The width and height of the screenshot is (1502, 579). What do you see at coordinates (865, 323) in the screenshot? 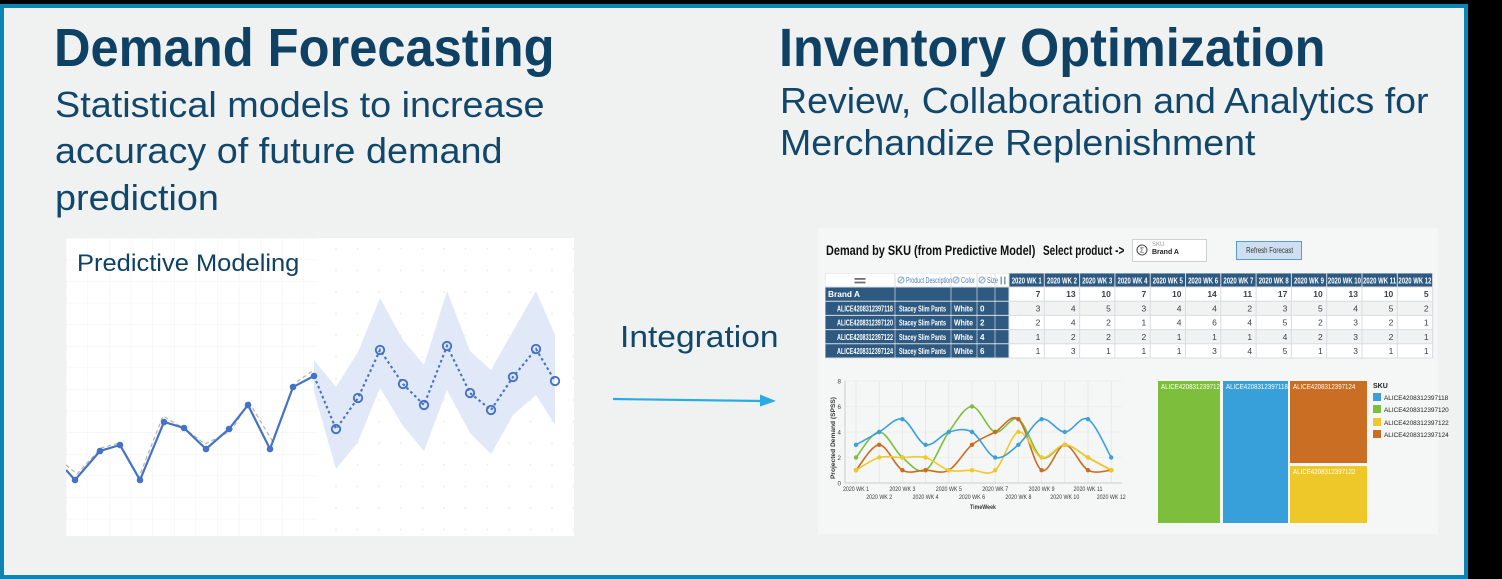
I see `svg-text: ALICE4208312397120` at bounding box center [865, 323].